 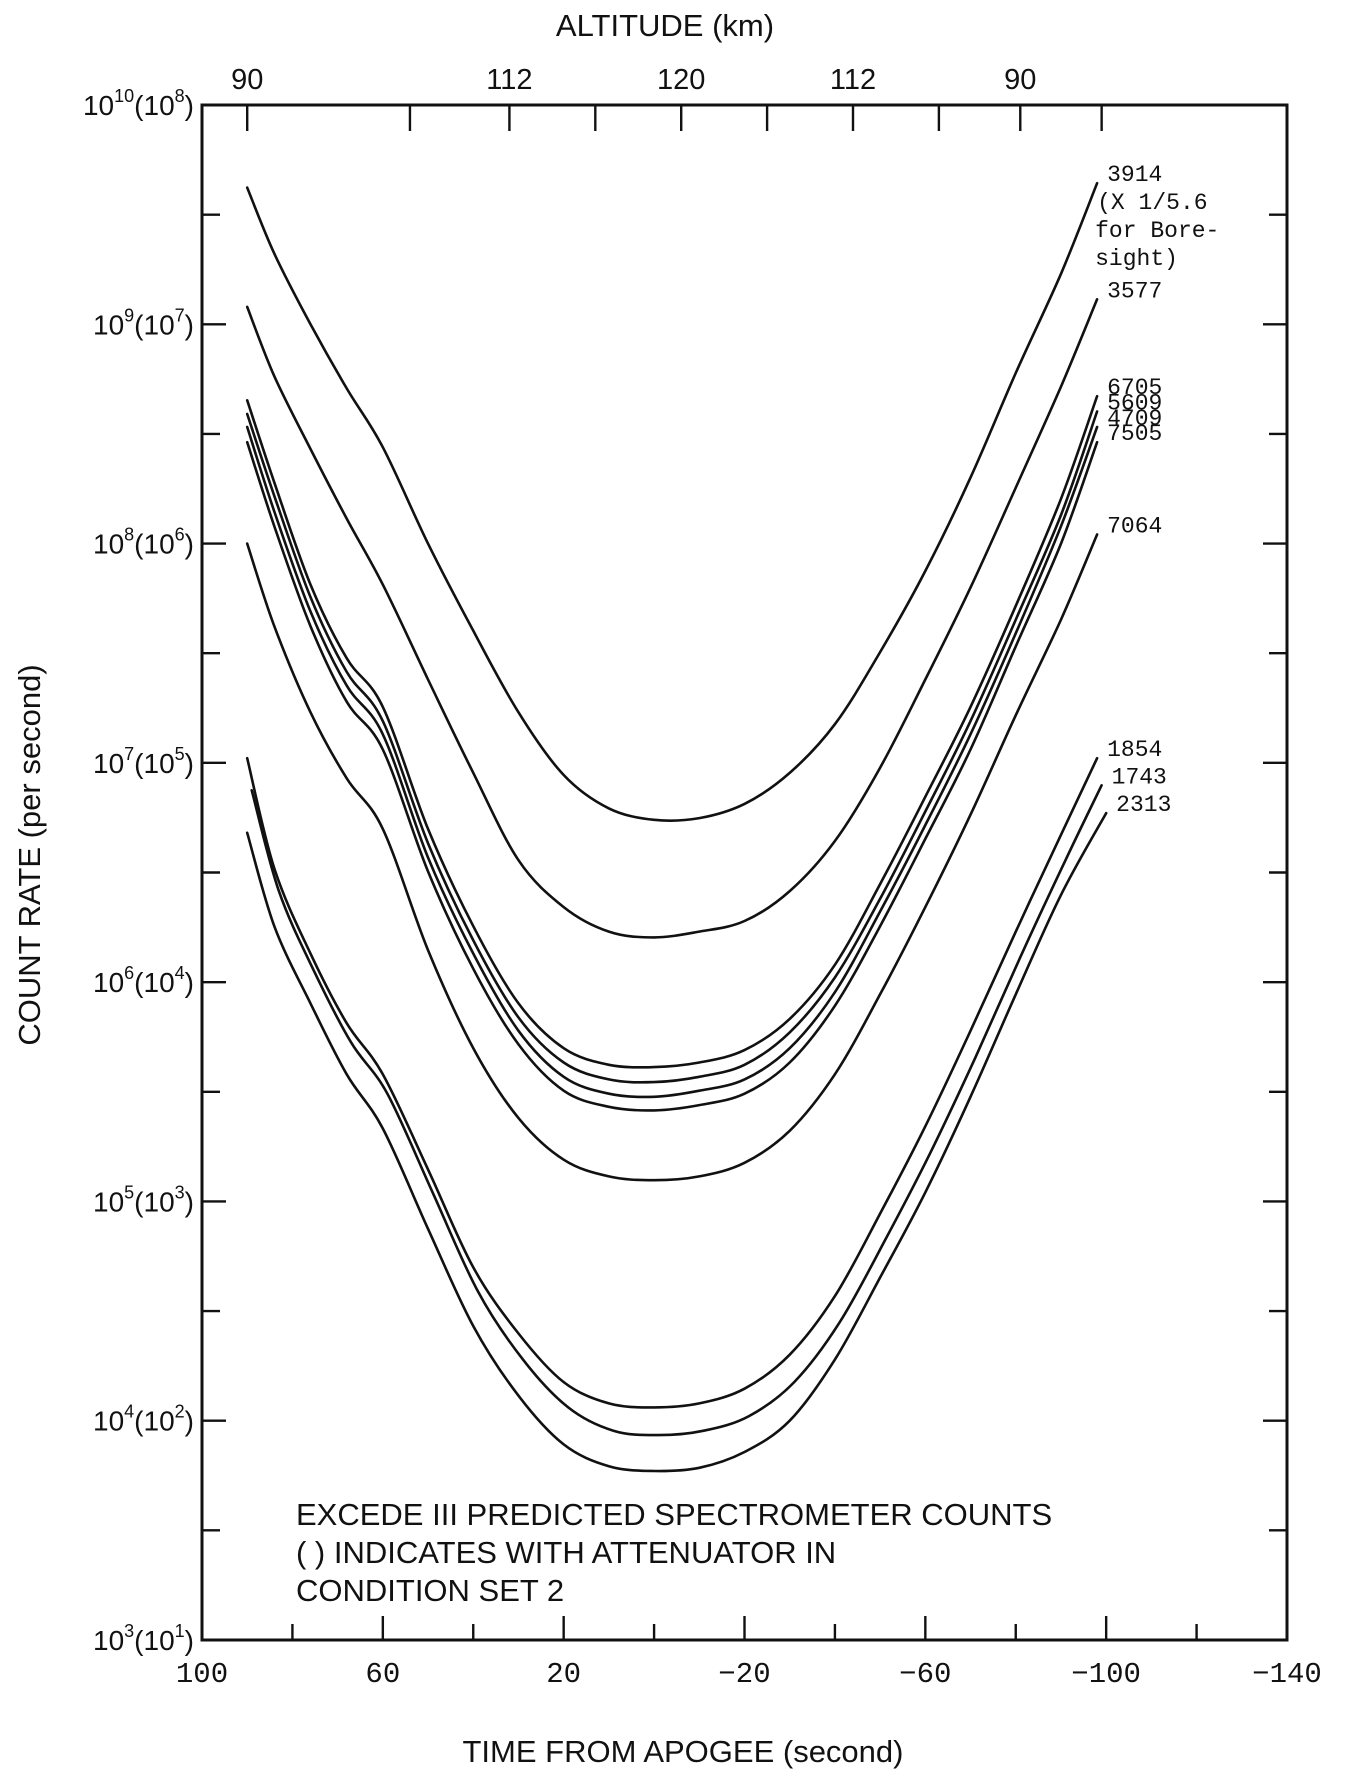 I want to click on x-tick-label: −100, so click(x=1106, y=1674).